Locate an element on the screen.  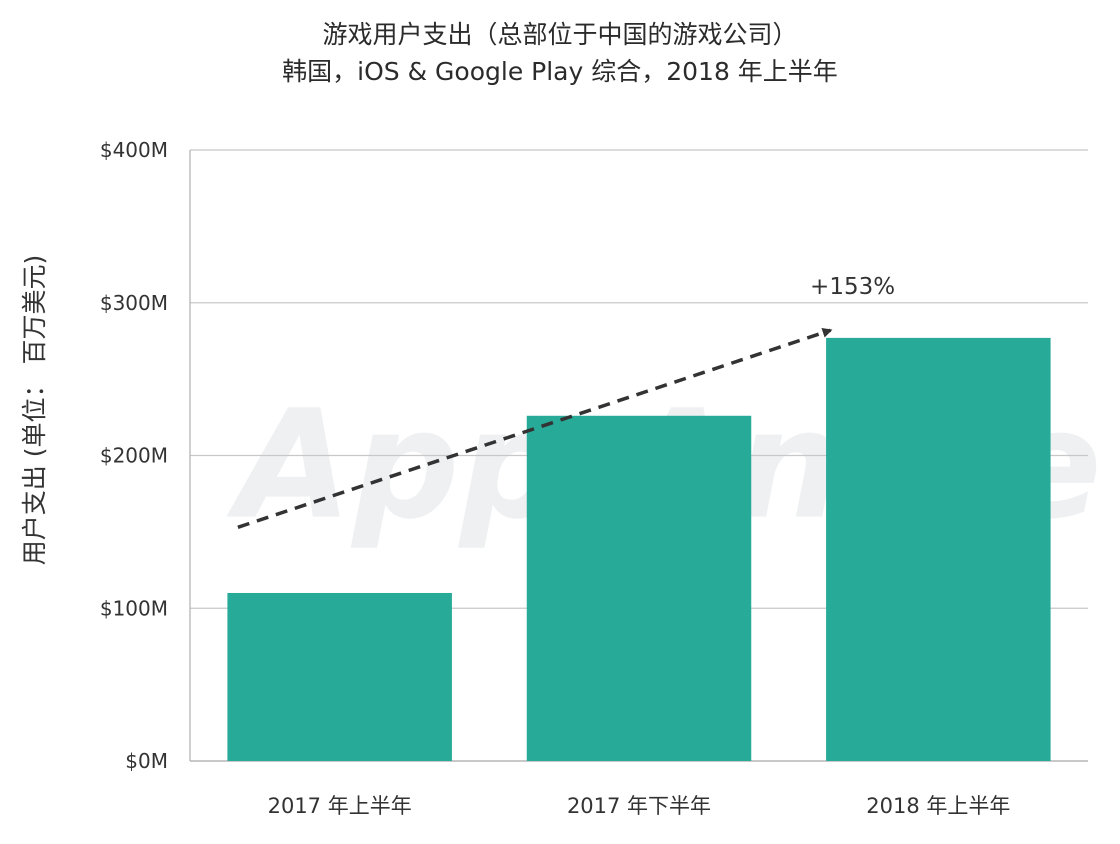
trend-arrow is located at coordinates (535, 428).